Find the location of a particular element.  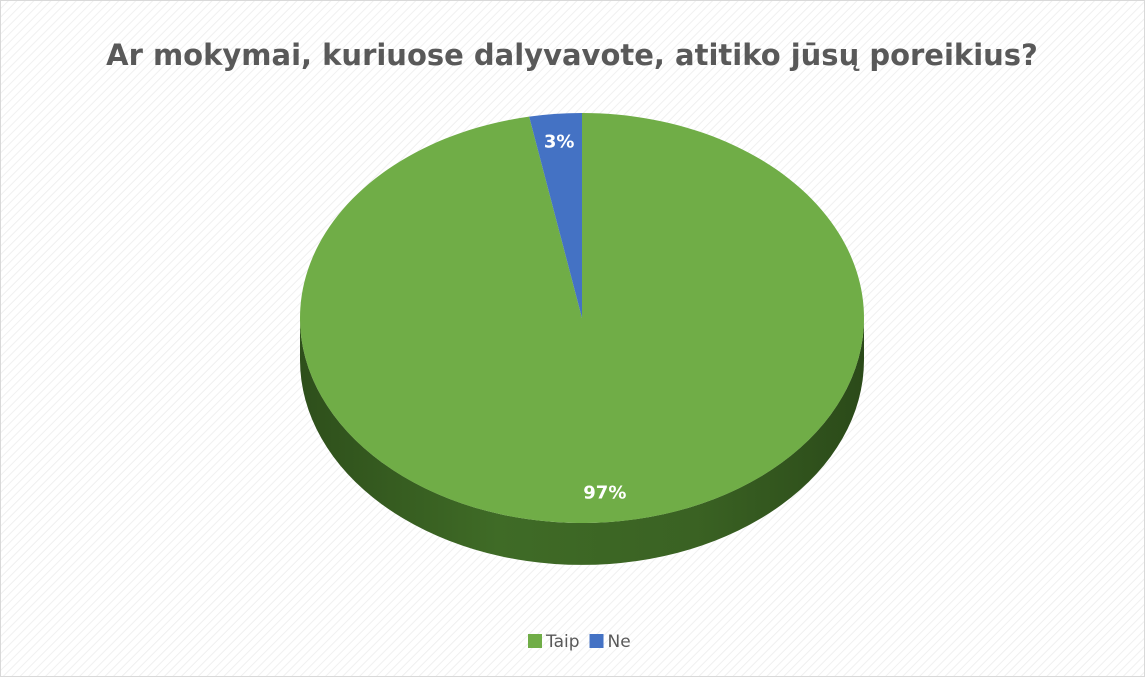

pie-slice is located at coordinates (555, 215).